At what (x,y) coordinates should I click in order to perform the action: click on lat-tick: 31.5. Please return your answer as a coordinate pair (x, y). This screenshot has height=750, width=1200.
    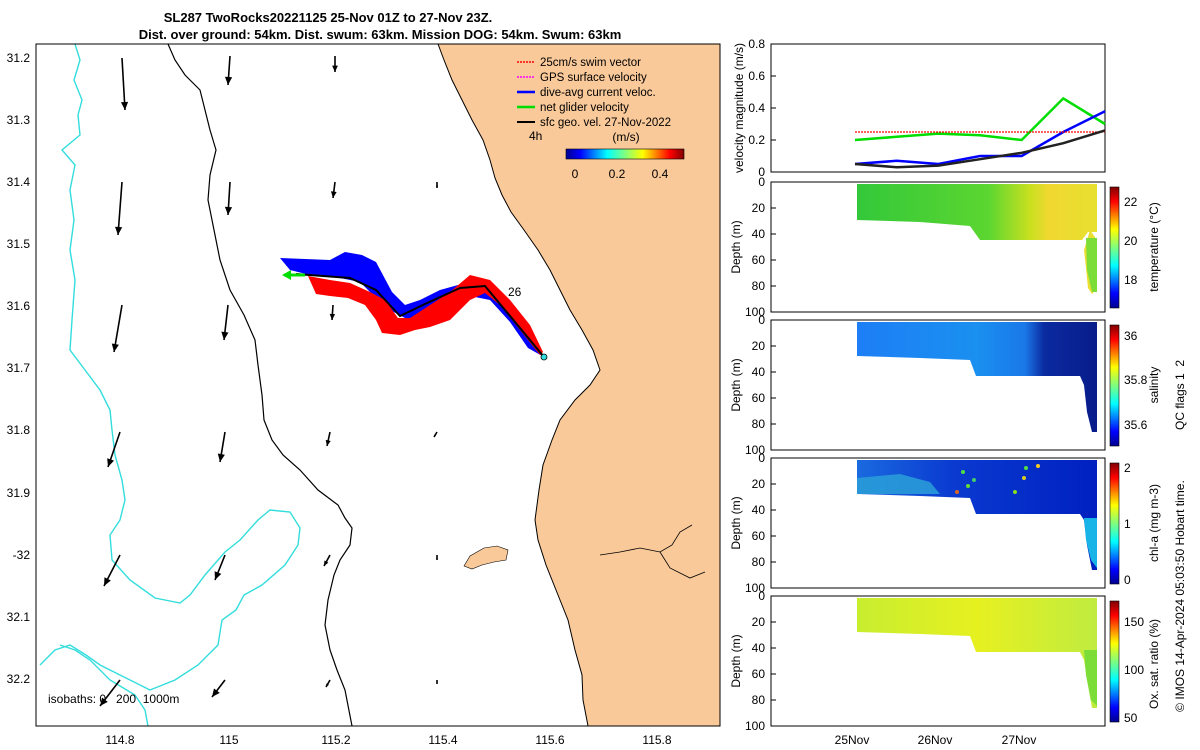
    Looking at the image, I should click on (19, 244).